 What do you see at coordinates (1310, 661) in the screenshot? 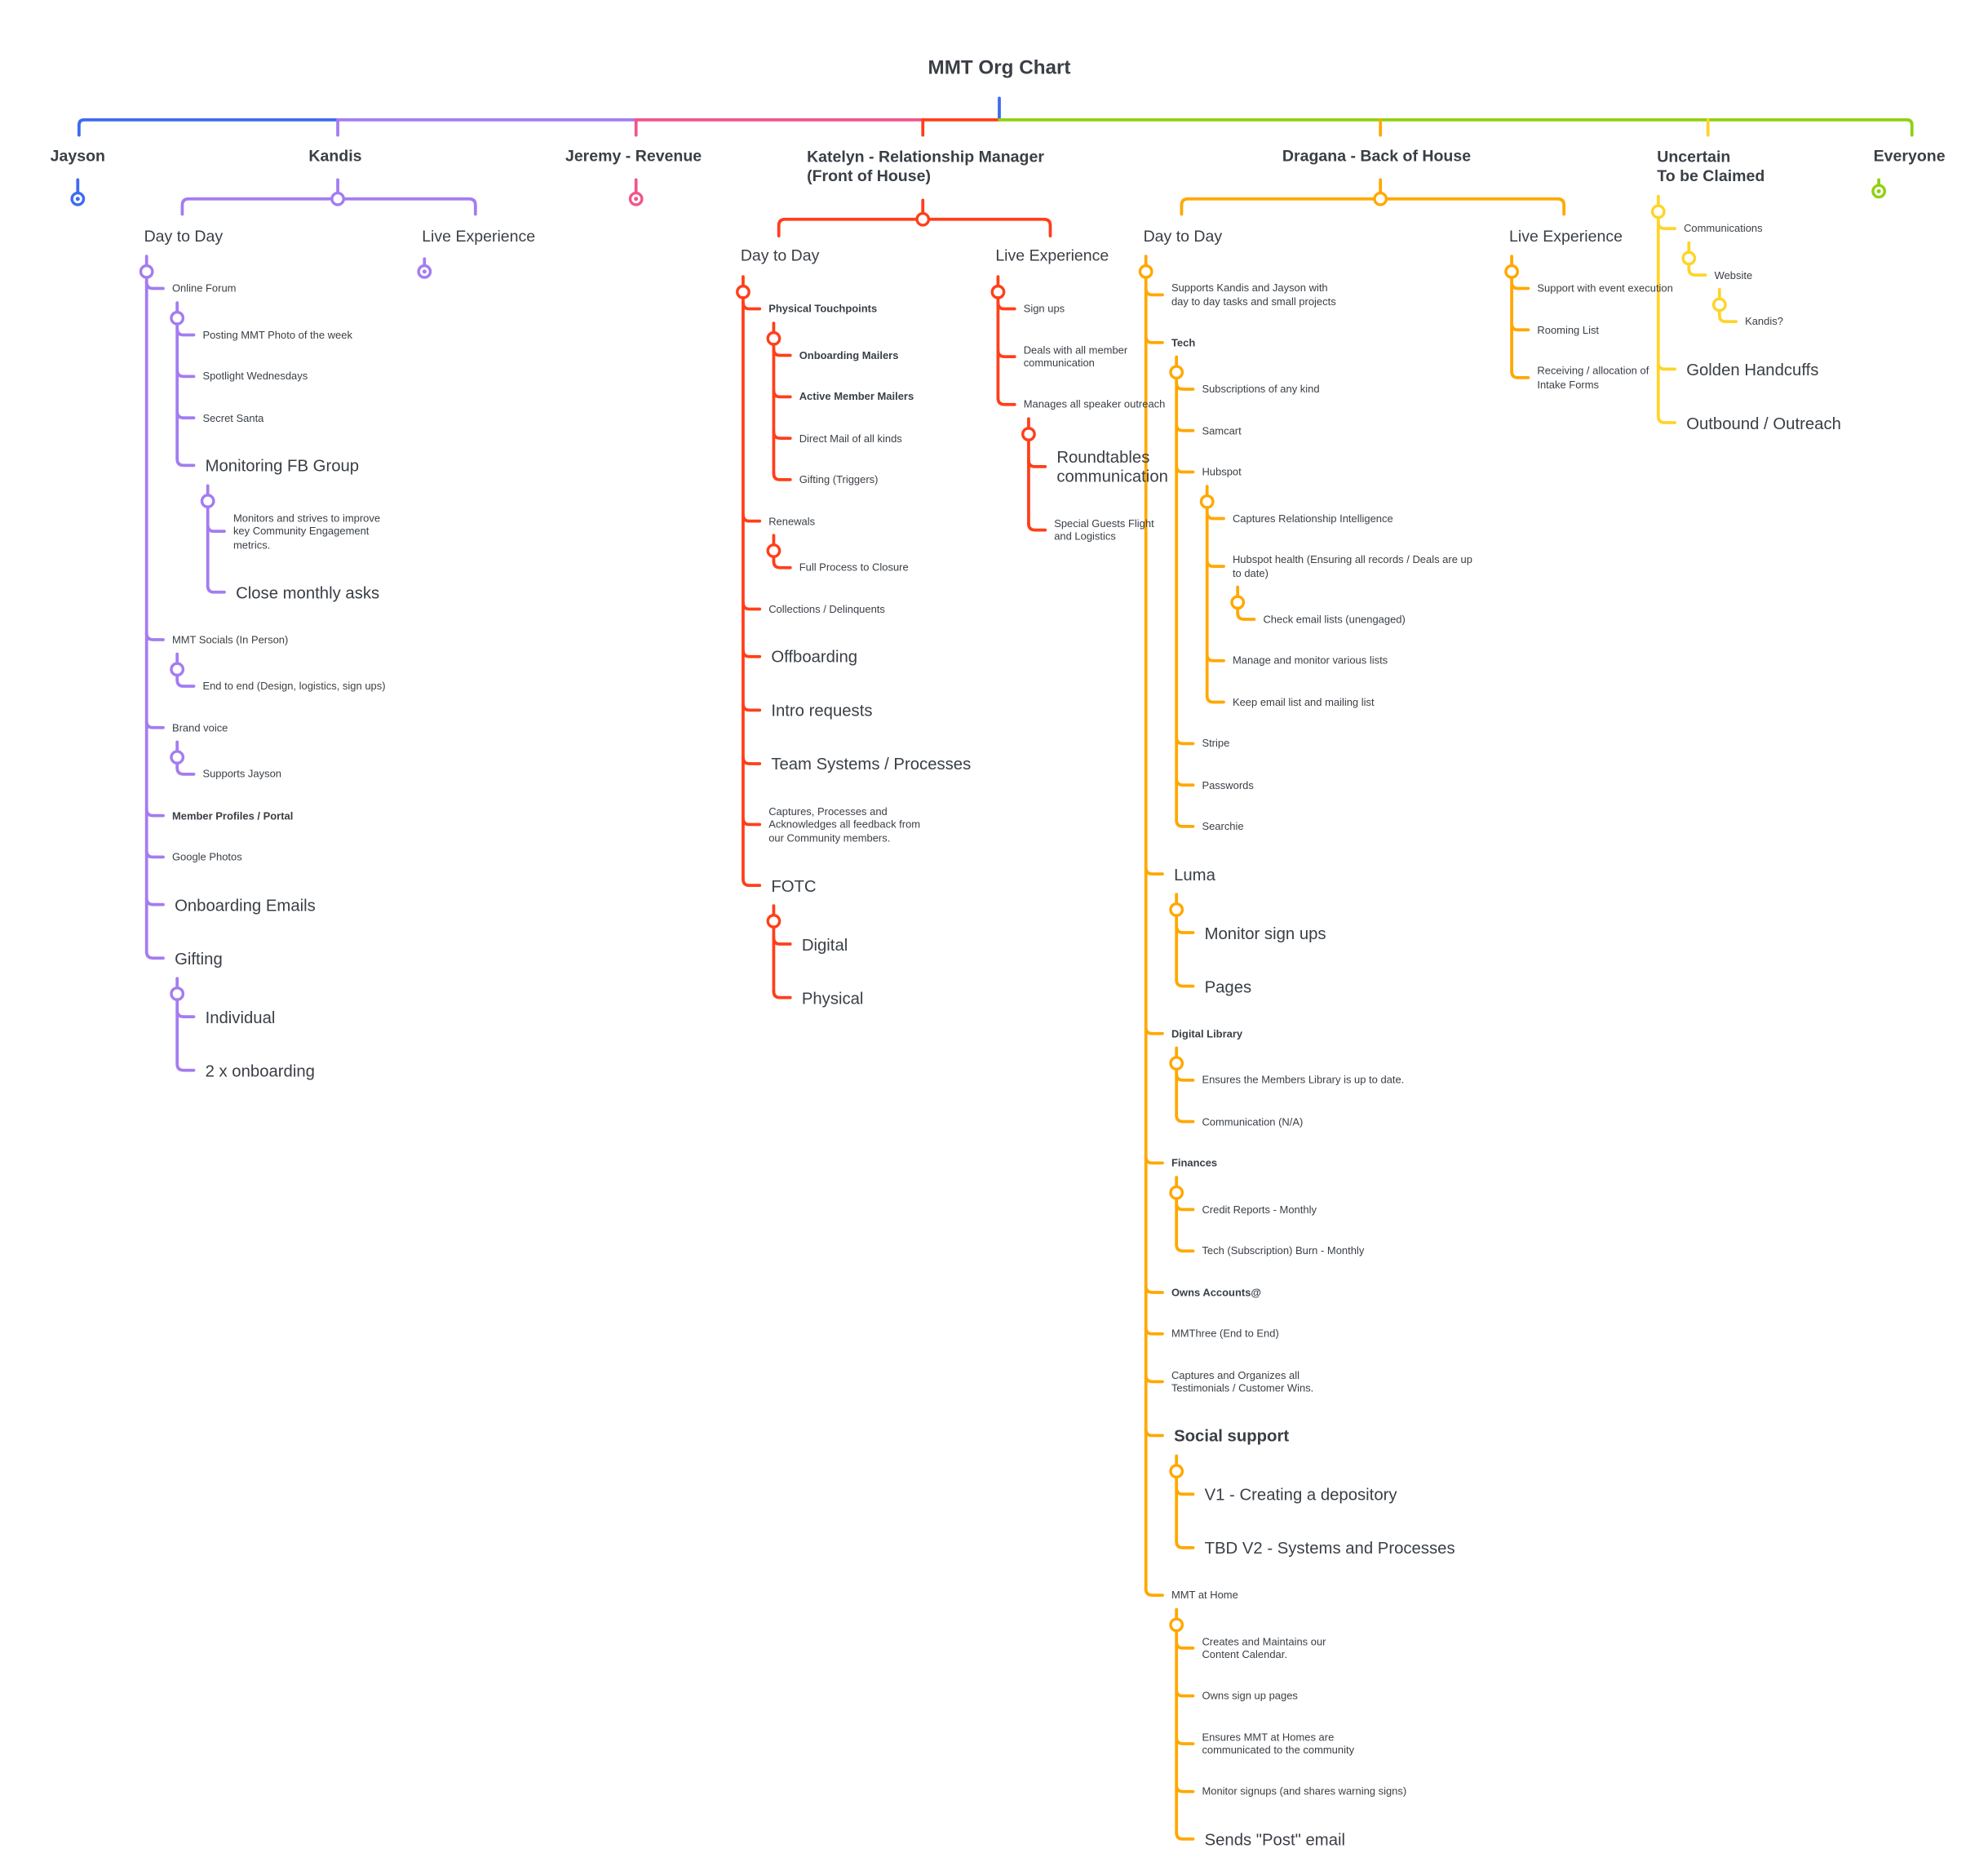
I see `topic-node: Manage and monitor various lists` at bounding box center [1310, 661].